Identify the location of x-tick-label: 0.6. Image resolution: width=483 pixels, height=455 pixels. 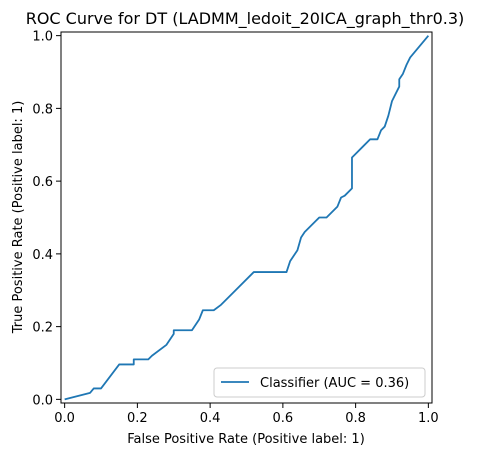
(283, 418).